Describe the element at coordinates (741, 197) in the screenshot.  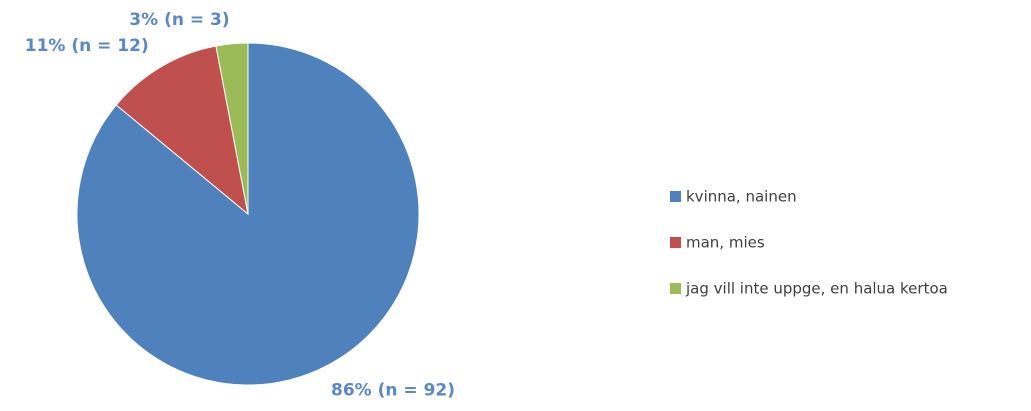
I see `legend-label: kvinna, nainen` at that location.